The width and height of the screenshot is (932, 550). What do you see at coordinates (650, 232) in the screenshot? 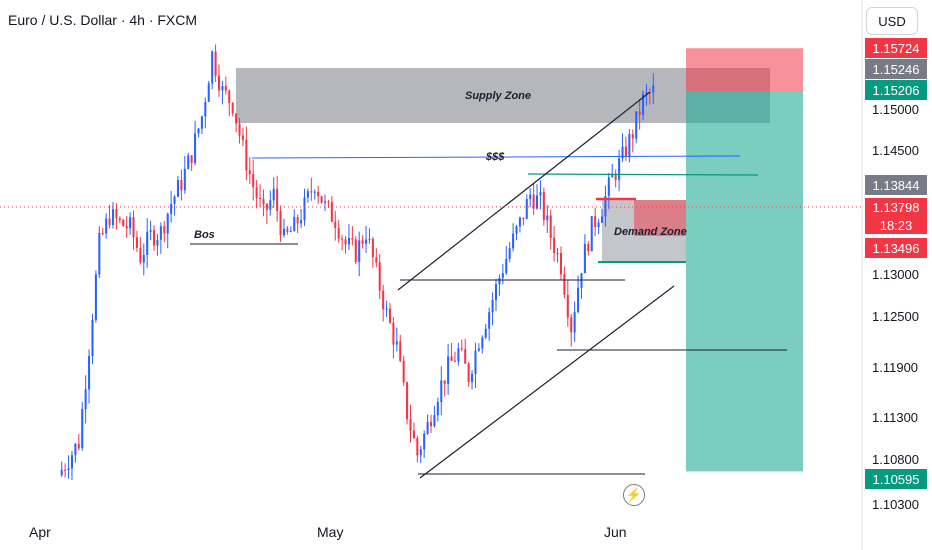
I see `demand-zone-label: Demand Zone` at bounding box center [650, 232].